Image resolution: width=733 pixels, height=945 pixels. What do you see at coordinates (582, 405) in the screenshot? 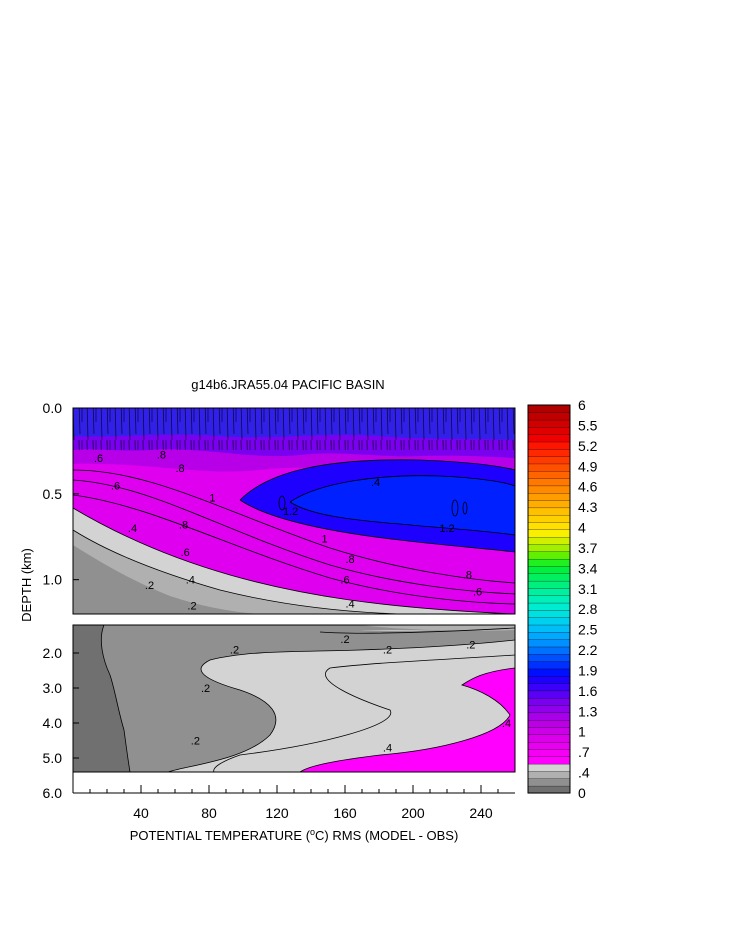
I see `colorbar-label: 6` at bounding box center [582, 405].